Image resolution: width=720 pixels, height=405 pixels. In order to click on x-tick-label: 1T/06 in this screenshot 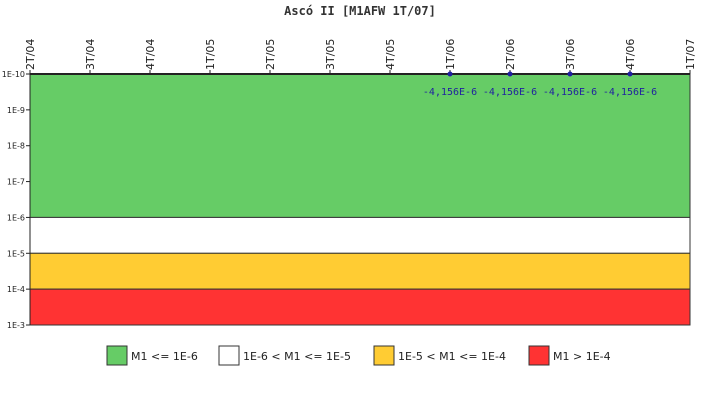, I will do `click(450, 54)`.